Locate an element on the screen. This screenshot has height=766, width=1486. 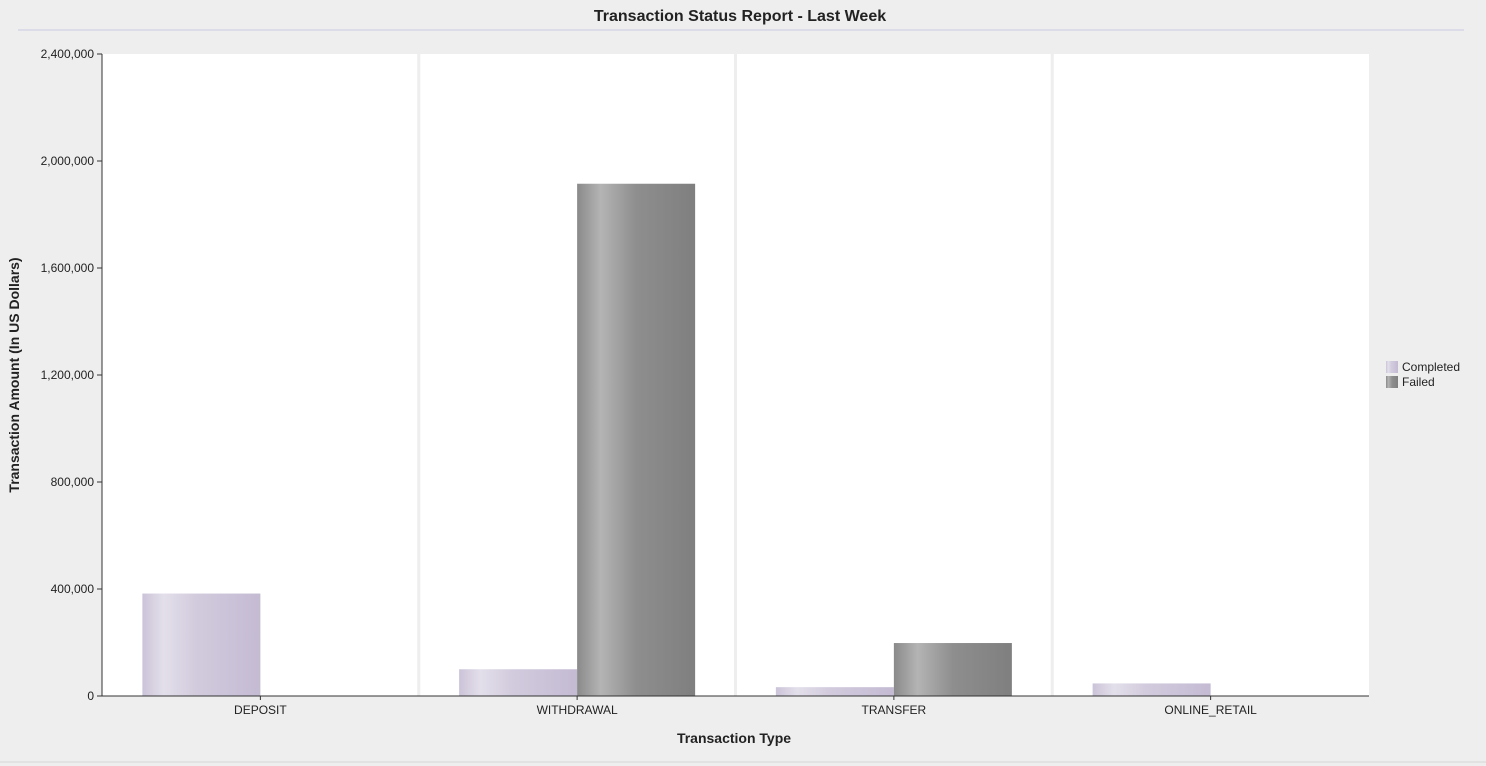
y-tick-label: 0 is located at coordinates (90, 696).